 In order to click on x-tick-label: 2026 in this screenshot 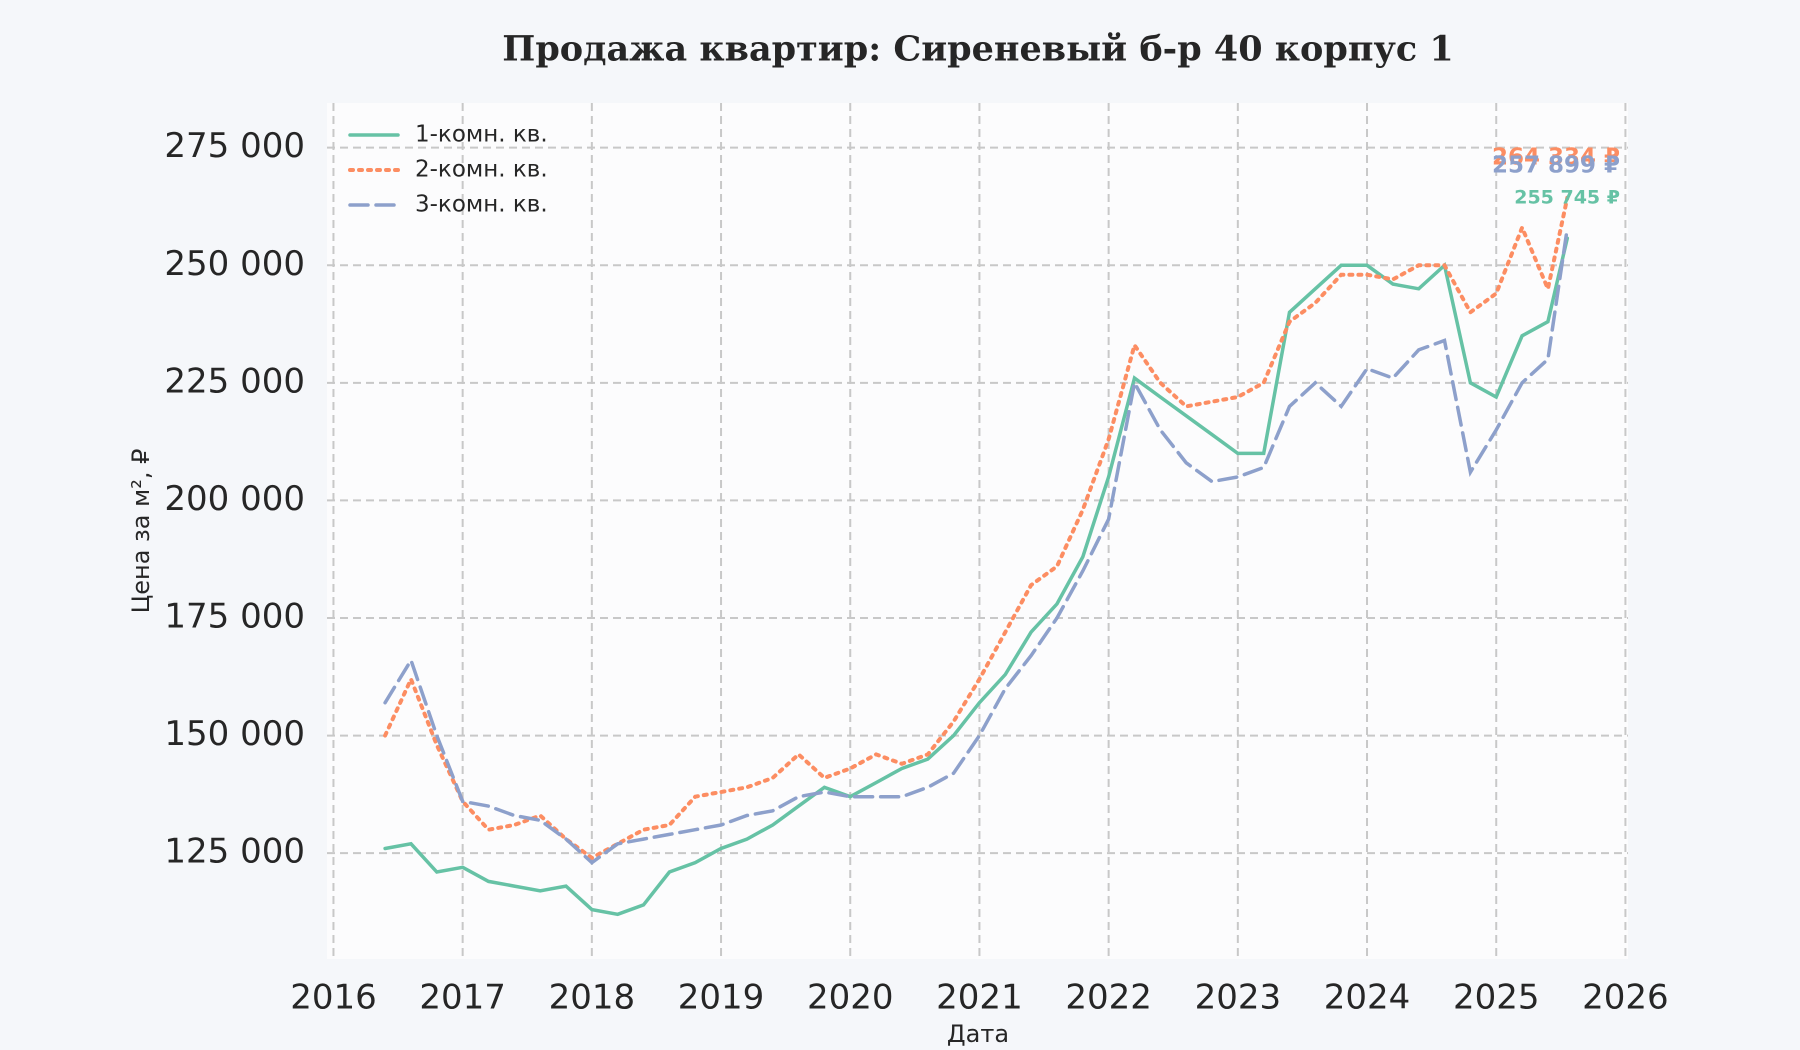, I will do `click(1625, 998)`.